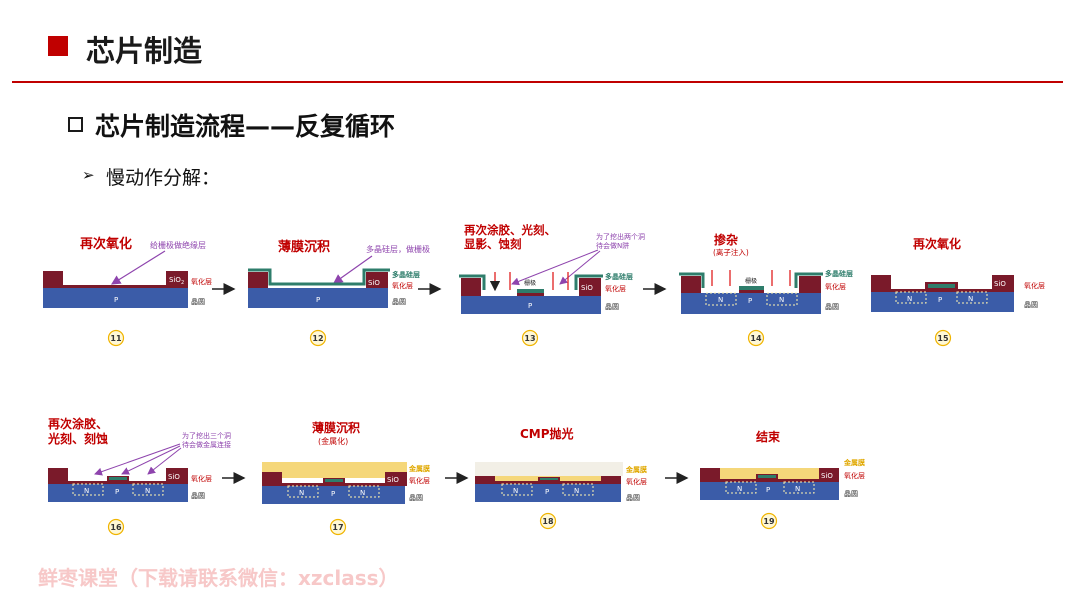  I want to click on step-12-sio2: SiO, so click(374, 283).